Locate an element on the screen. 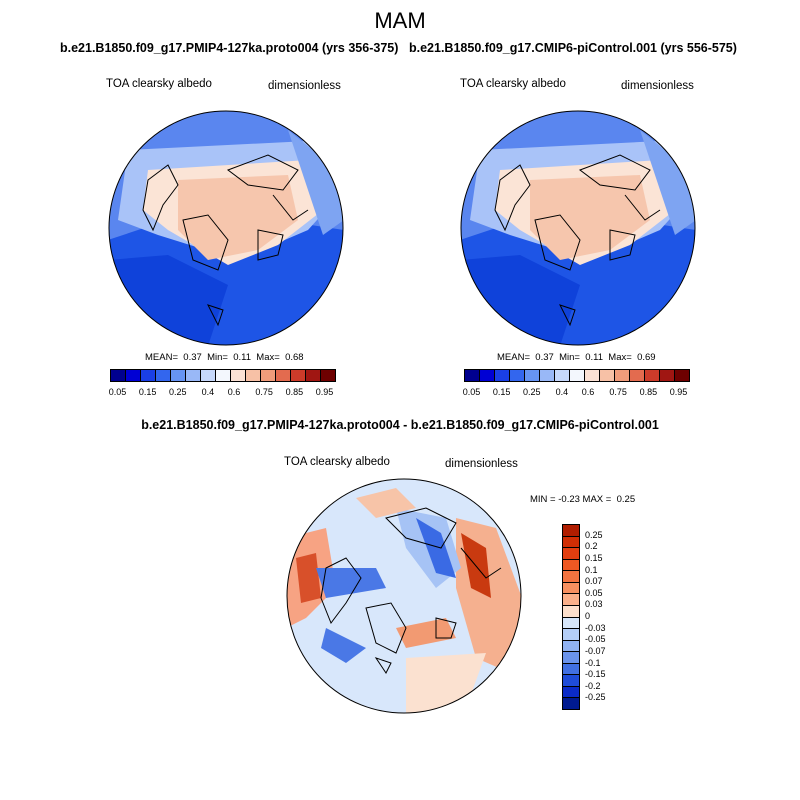 The width and height of the screenshot is (800, 800). right-polar-map is located at coordinates (578, 228).